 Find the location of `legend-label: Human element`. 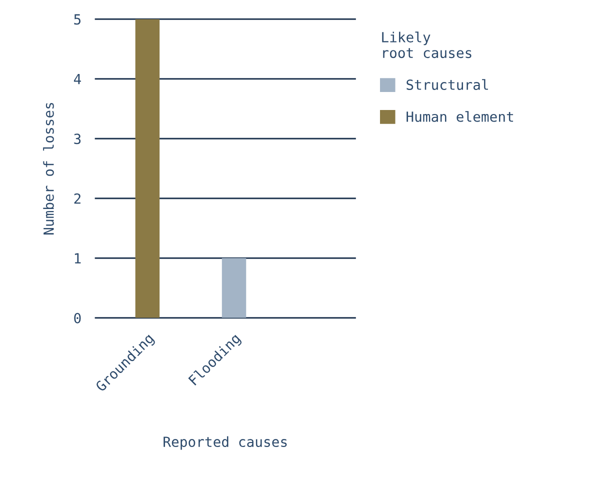

legend-label: Human element is located at coordinates (460, 116).